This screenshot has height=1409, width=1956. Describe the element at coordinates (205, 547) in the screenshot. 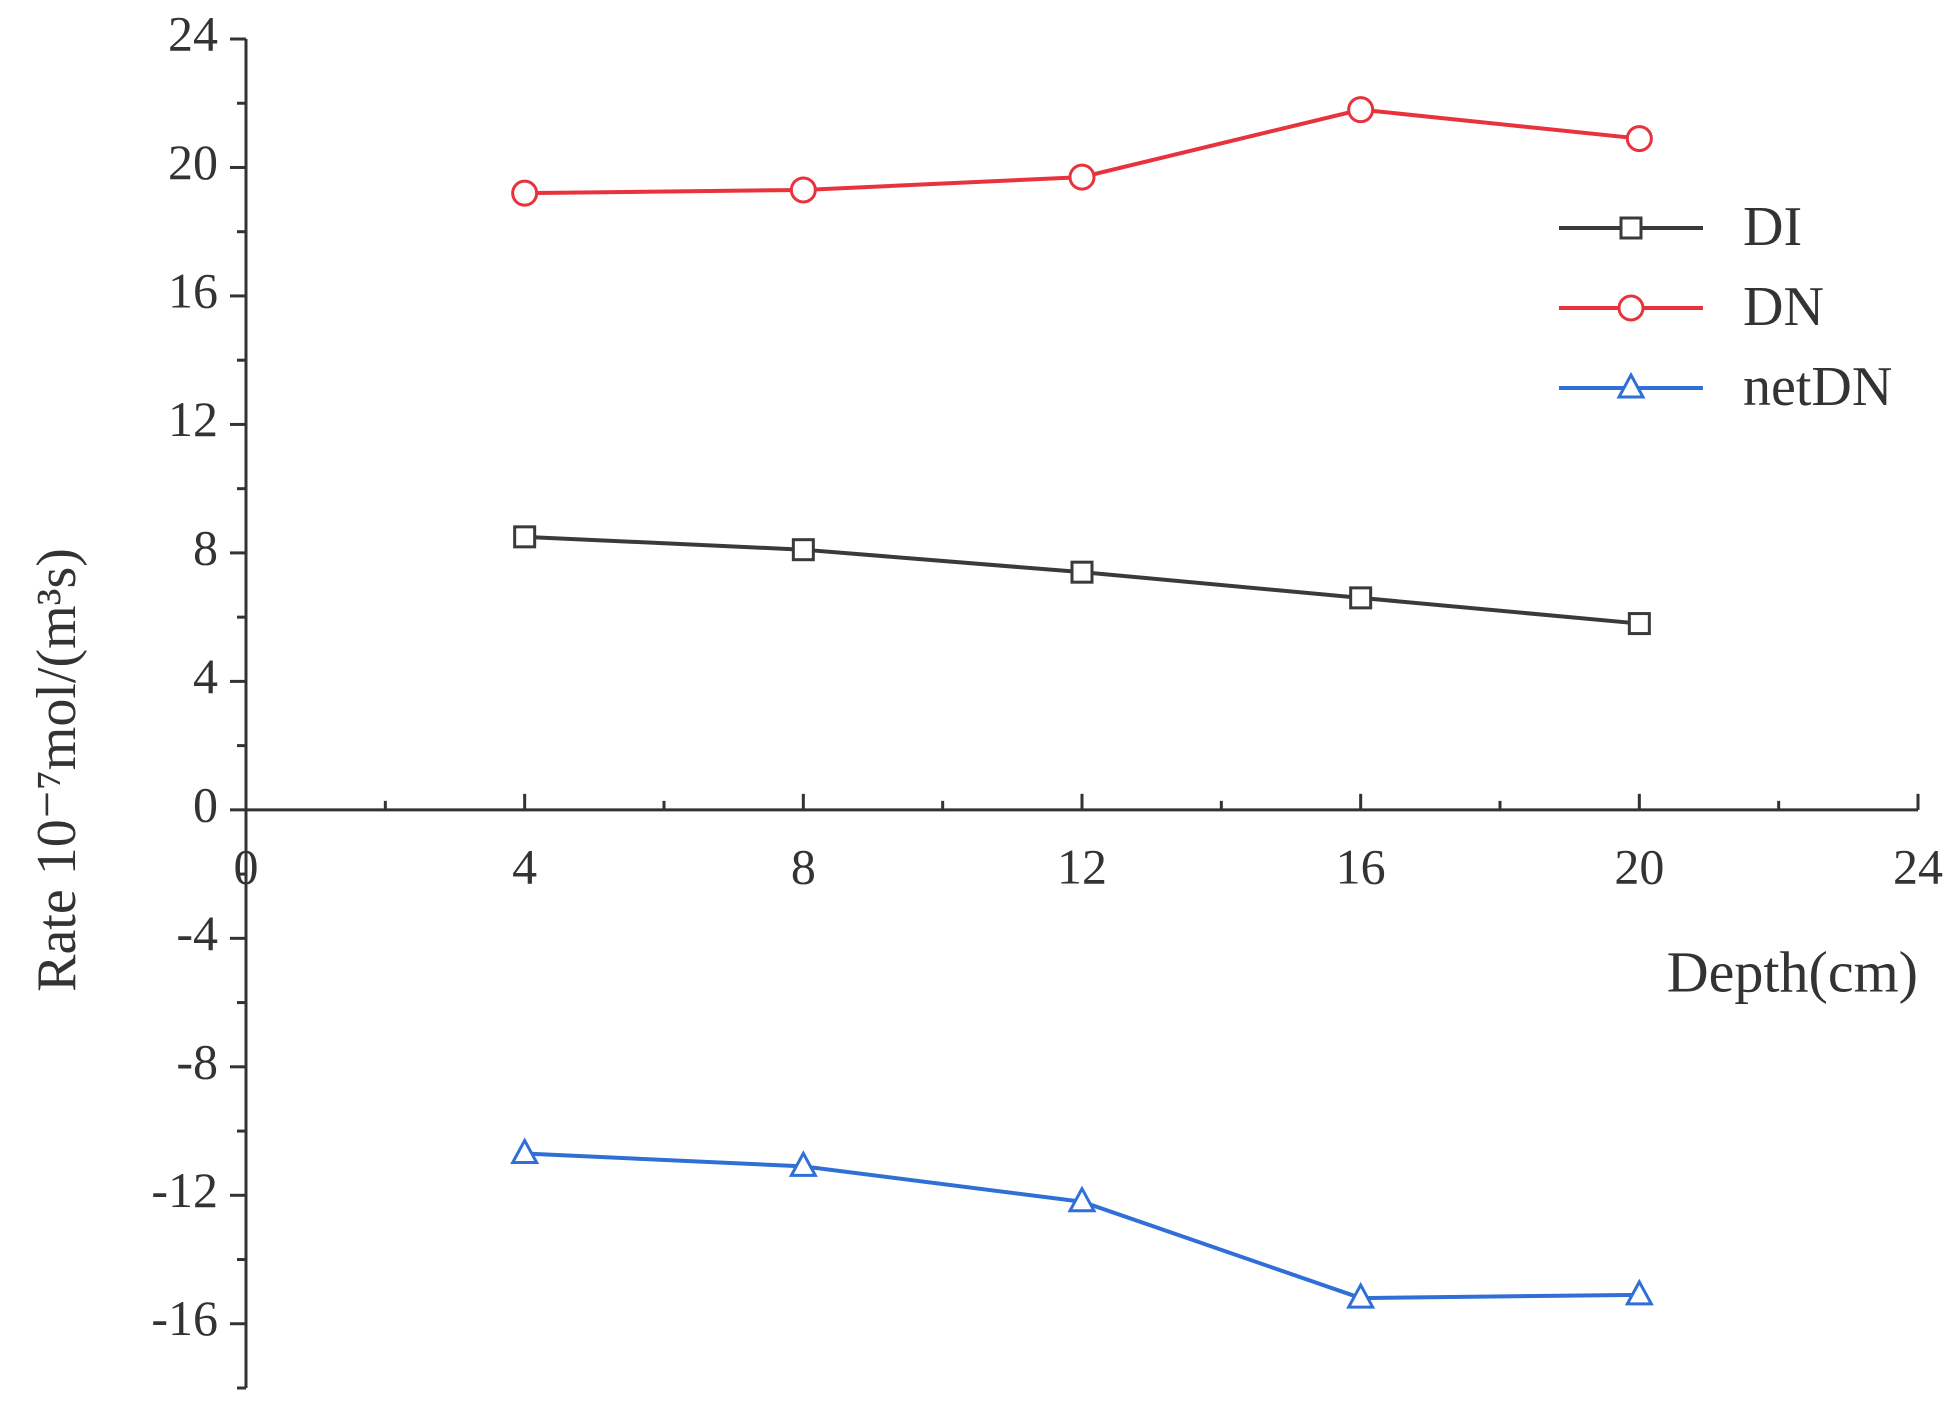

I see `y-tick-label: 8` at that location.